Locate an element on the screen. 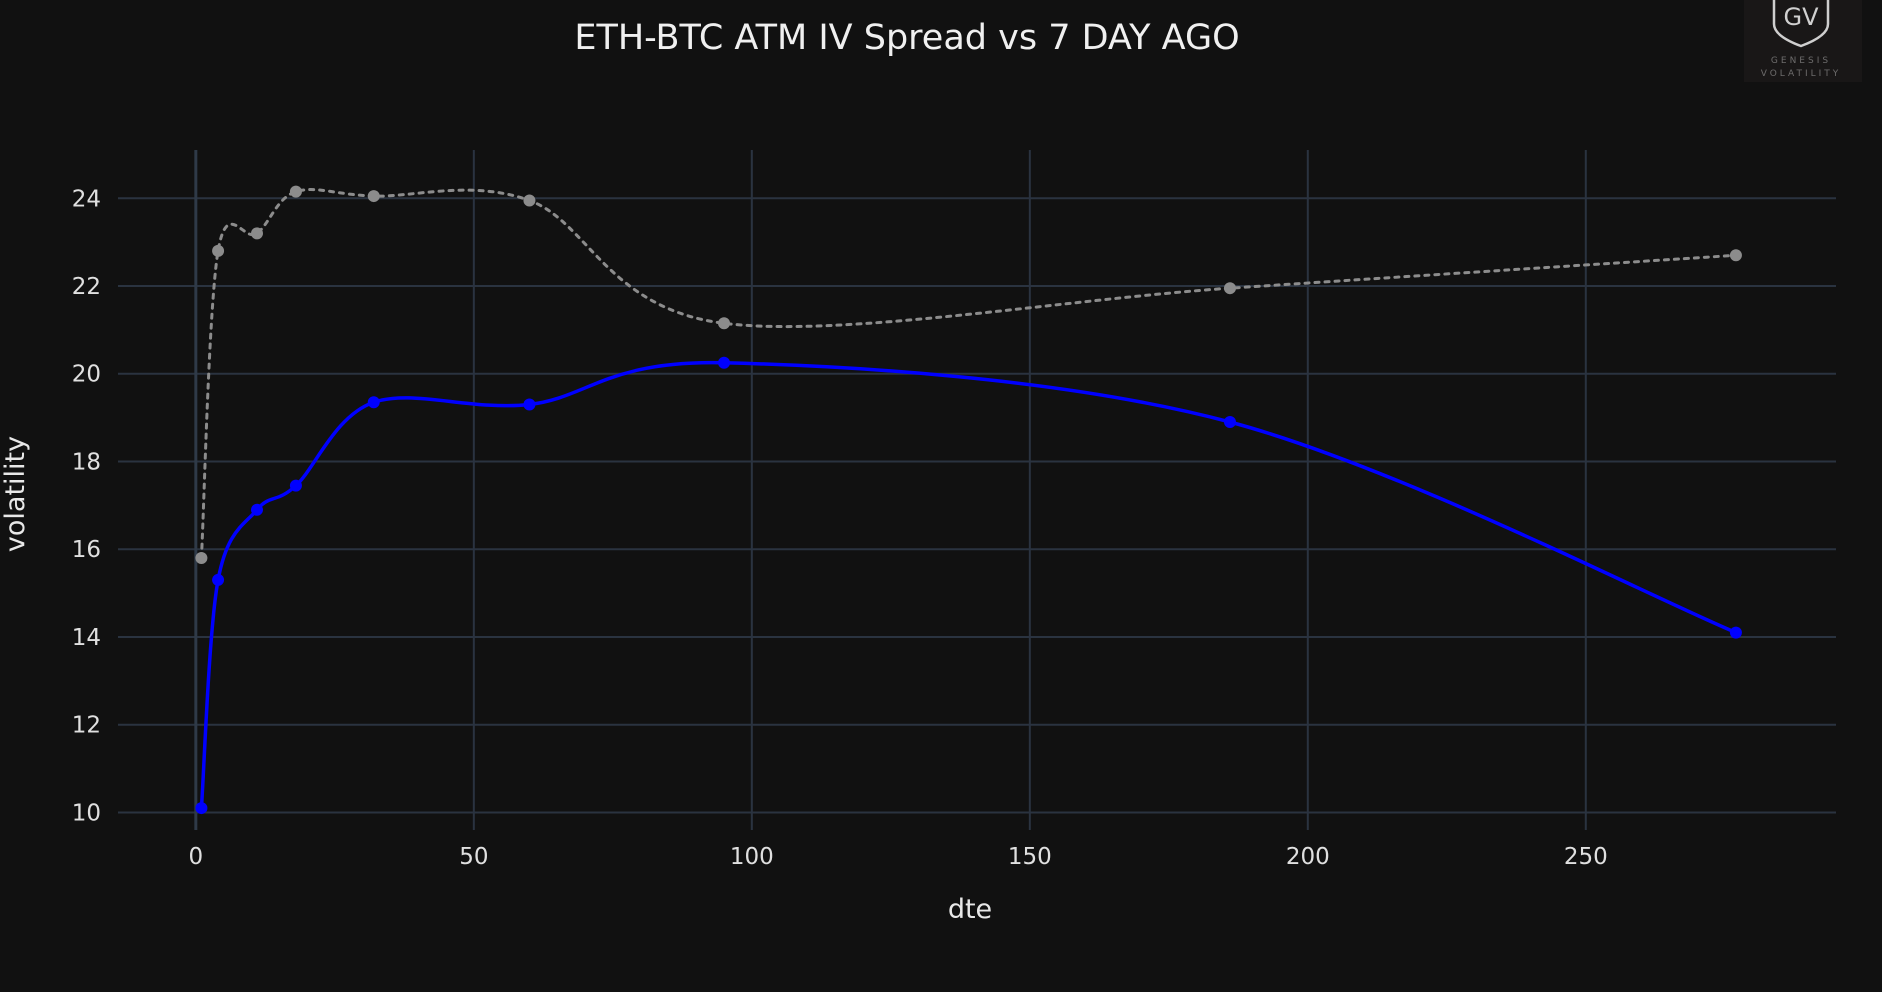 Image resolution: width=1882 pixels, height=992 pixels. x-tick-label: 50 is located at coordinates (473, 857).